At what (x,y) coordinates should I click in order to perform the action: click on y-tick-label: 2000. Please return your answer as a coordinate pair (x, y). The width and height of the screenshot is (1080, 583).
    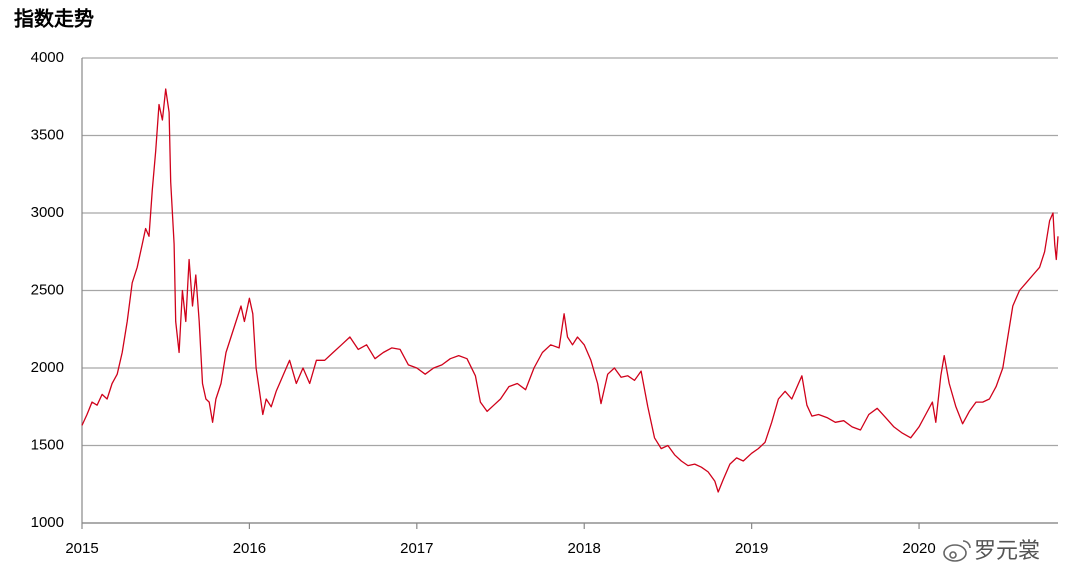
    Looking at the image, I should click on (47, 367).